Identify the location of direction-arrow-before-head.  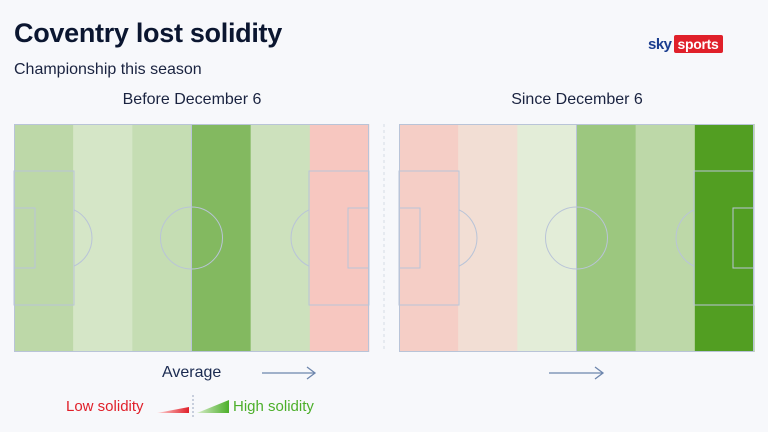
(311, 373).